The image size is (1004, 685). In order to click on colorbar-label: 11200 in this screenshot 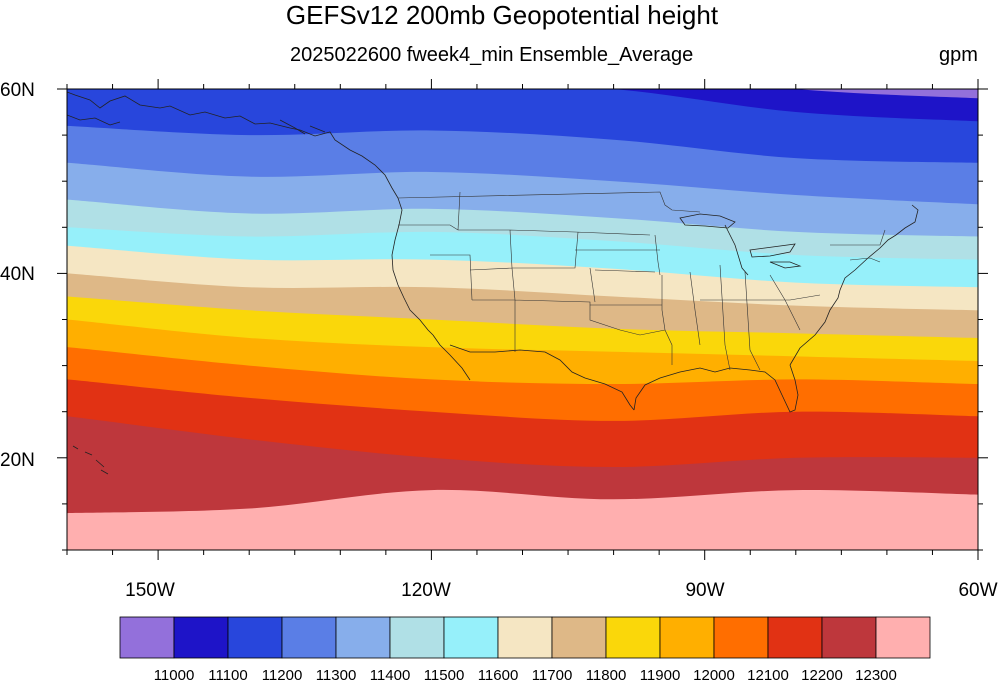, I will do `click(282, 675)`.